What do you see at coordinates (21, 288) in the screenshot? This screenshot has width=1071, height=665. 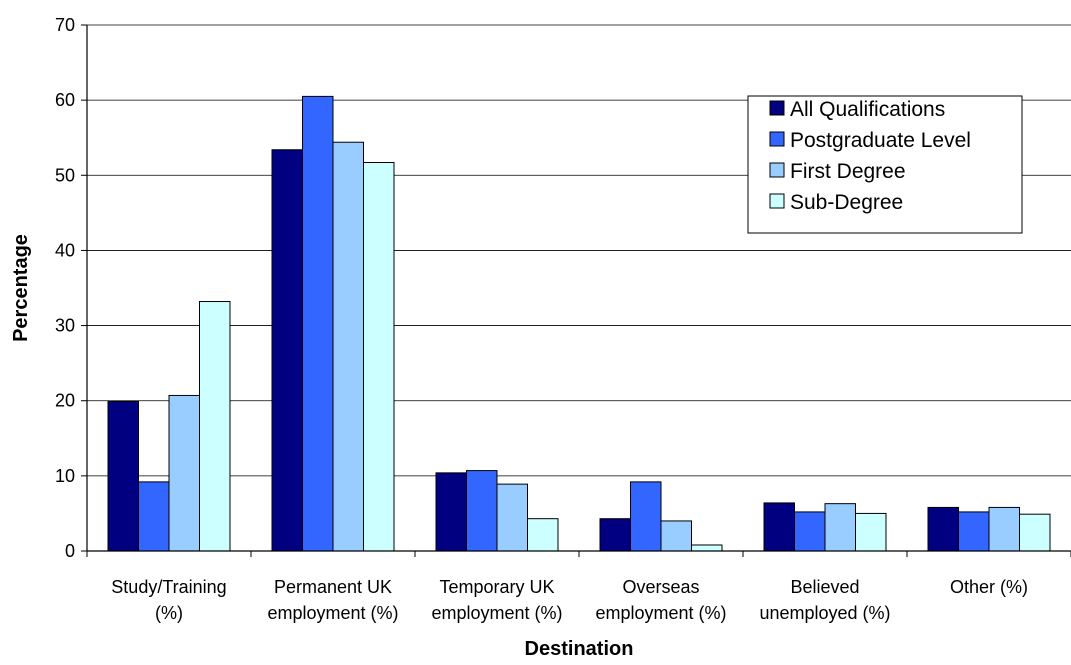 I see `y-axis-title: Percentage` at bounding box center [21, 288].